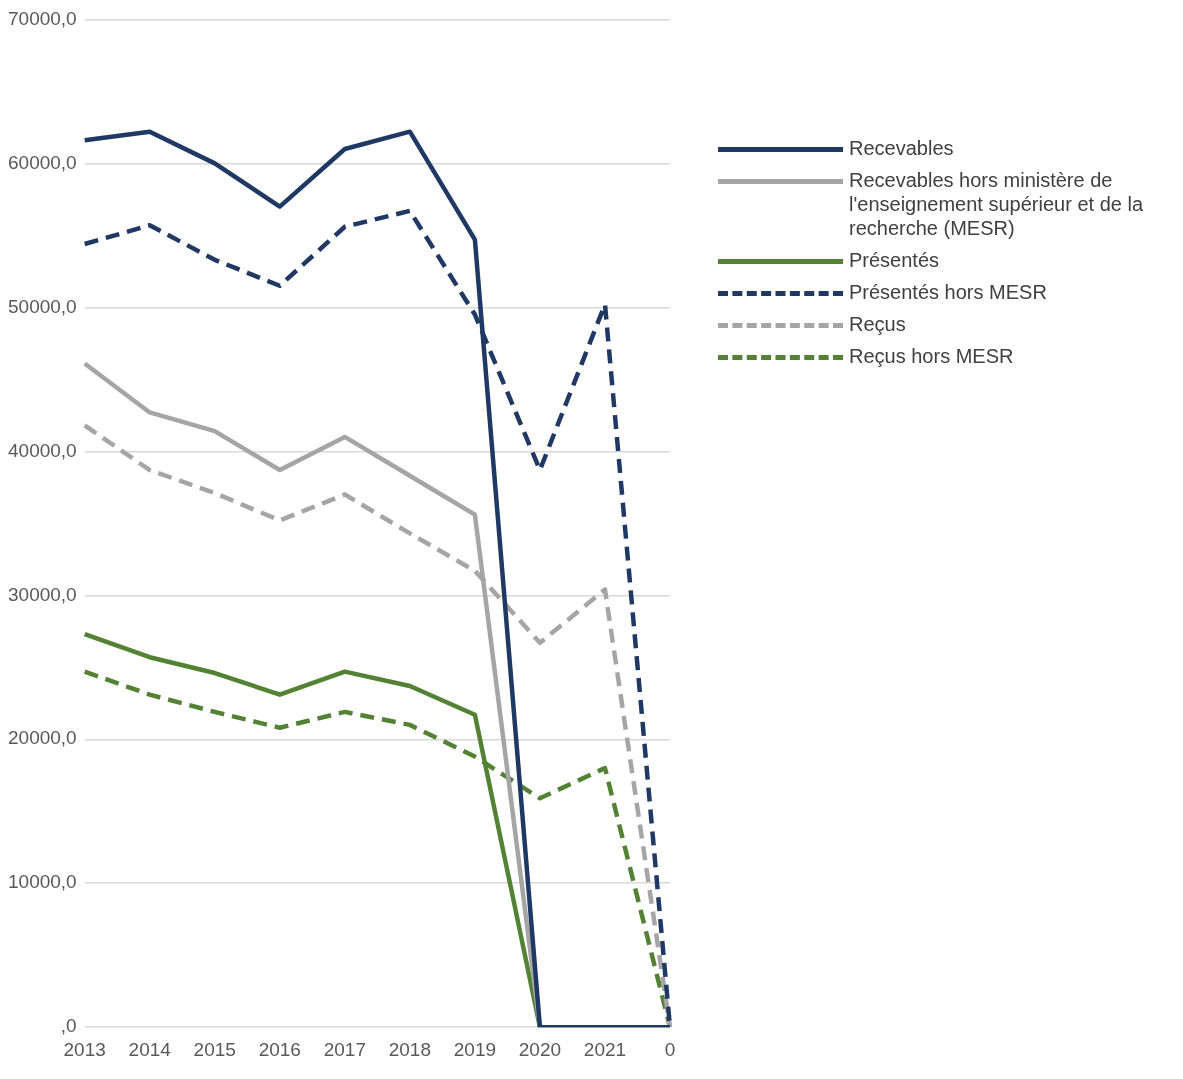 The width and height of the screenshot is (1183, 1079). I want to click on text: Recevables, so click(901, 148).